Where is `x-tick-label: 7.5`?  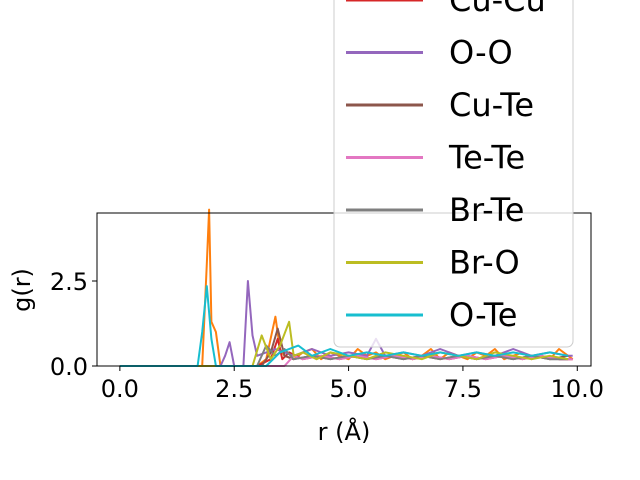 x-tick-label: 7.5 is located at coordinates (463, 389).